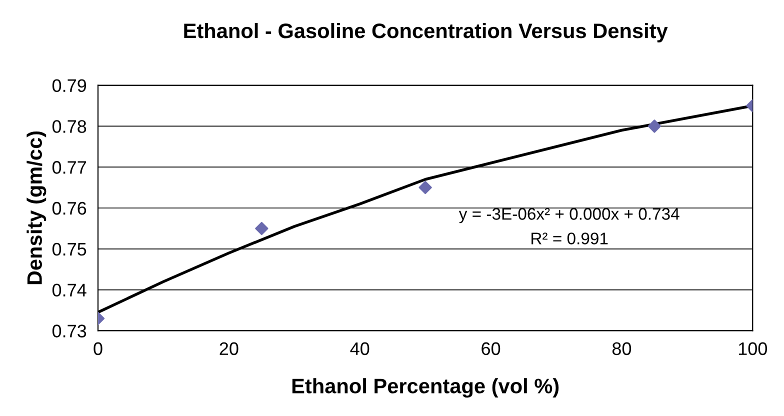  Describe the element at coordinates (569, 216) in the screenshot. I see `annotation: y = -3E-06x² + 0.000x + 0.734` at that location.